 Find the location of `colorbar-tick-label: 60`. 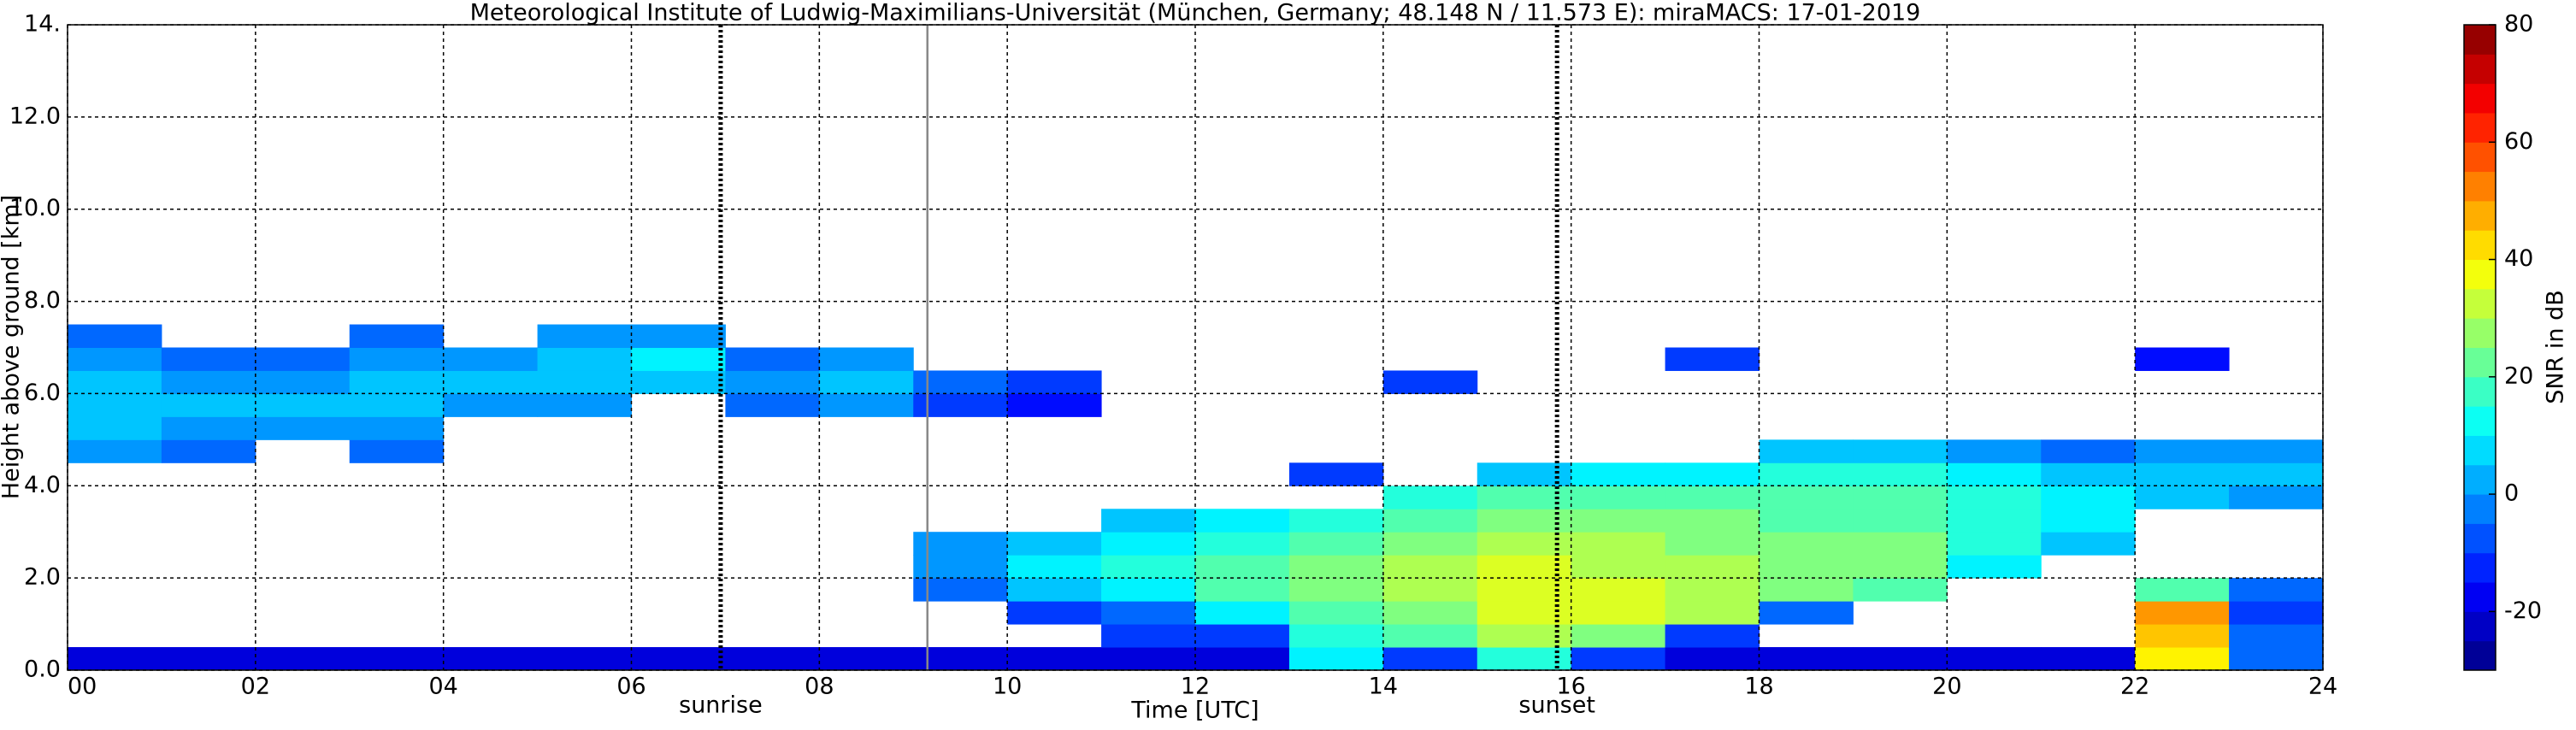

colorbar-tick-label: 60 is located at coordinates (2518, 141).